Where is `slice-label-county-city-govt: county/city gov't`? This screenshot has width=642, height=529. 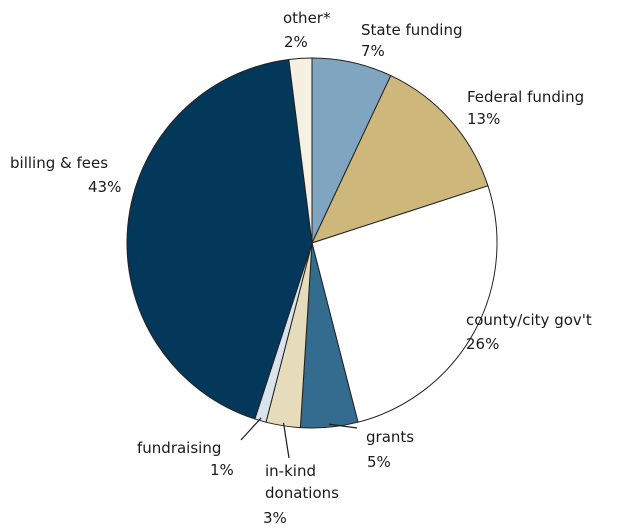
slice-label-county-city-govt: county/city gov't is located at coordinates (529, 320).